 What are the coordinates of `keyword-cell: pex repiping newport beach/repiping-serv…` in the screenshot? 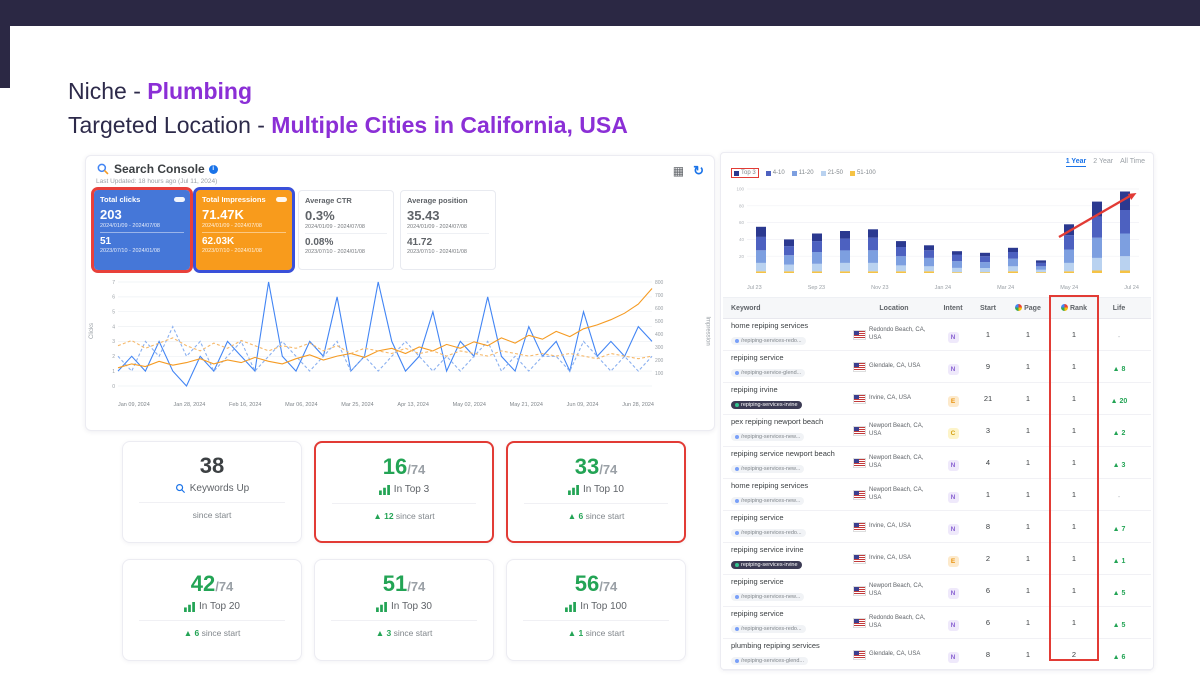 It's located at (788, 430).